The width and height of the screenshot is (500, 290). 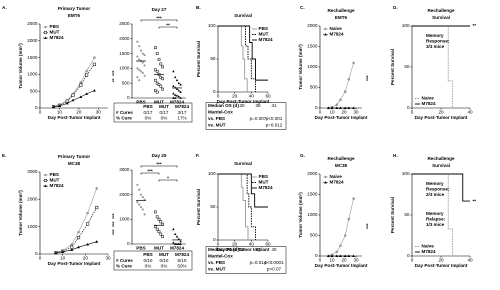 I want to click on note-text: 2/3 mice, so click(x=435, y=194).